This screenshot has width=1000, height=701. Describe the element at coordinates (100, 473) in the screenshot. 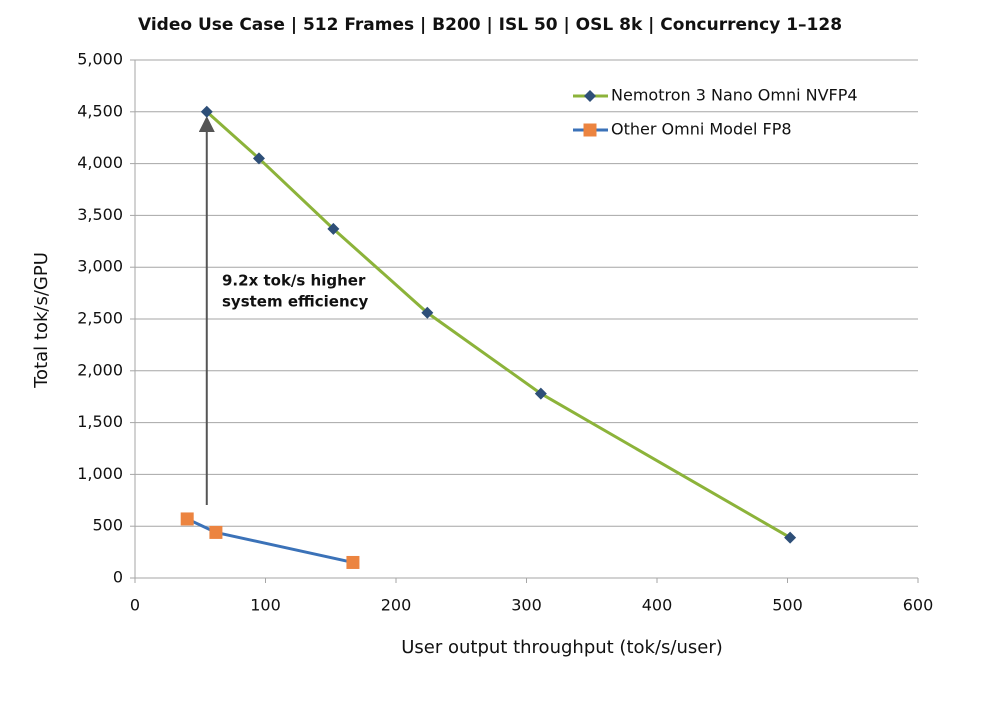

I see `y-tick-label: 1,000` at that location.